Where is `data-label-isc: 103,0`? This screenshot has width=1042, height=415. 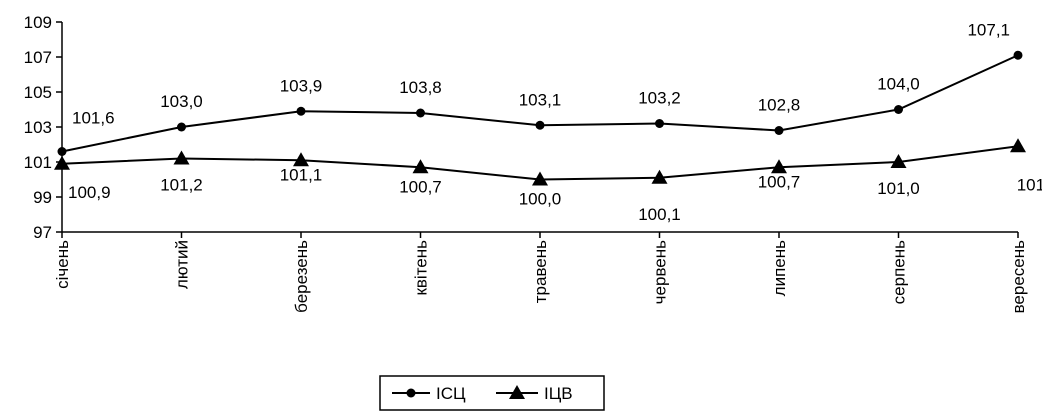
data-label-isc: 103,0 is located at coordinates (181, 101).